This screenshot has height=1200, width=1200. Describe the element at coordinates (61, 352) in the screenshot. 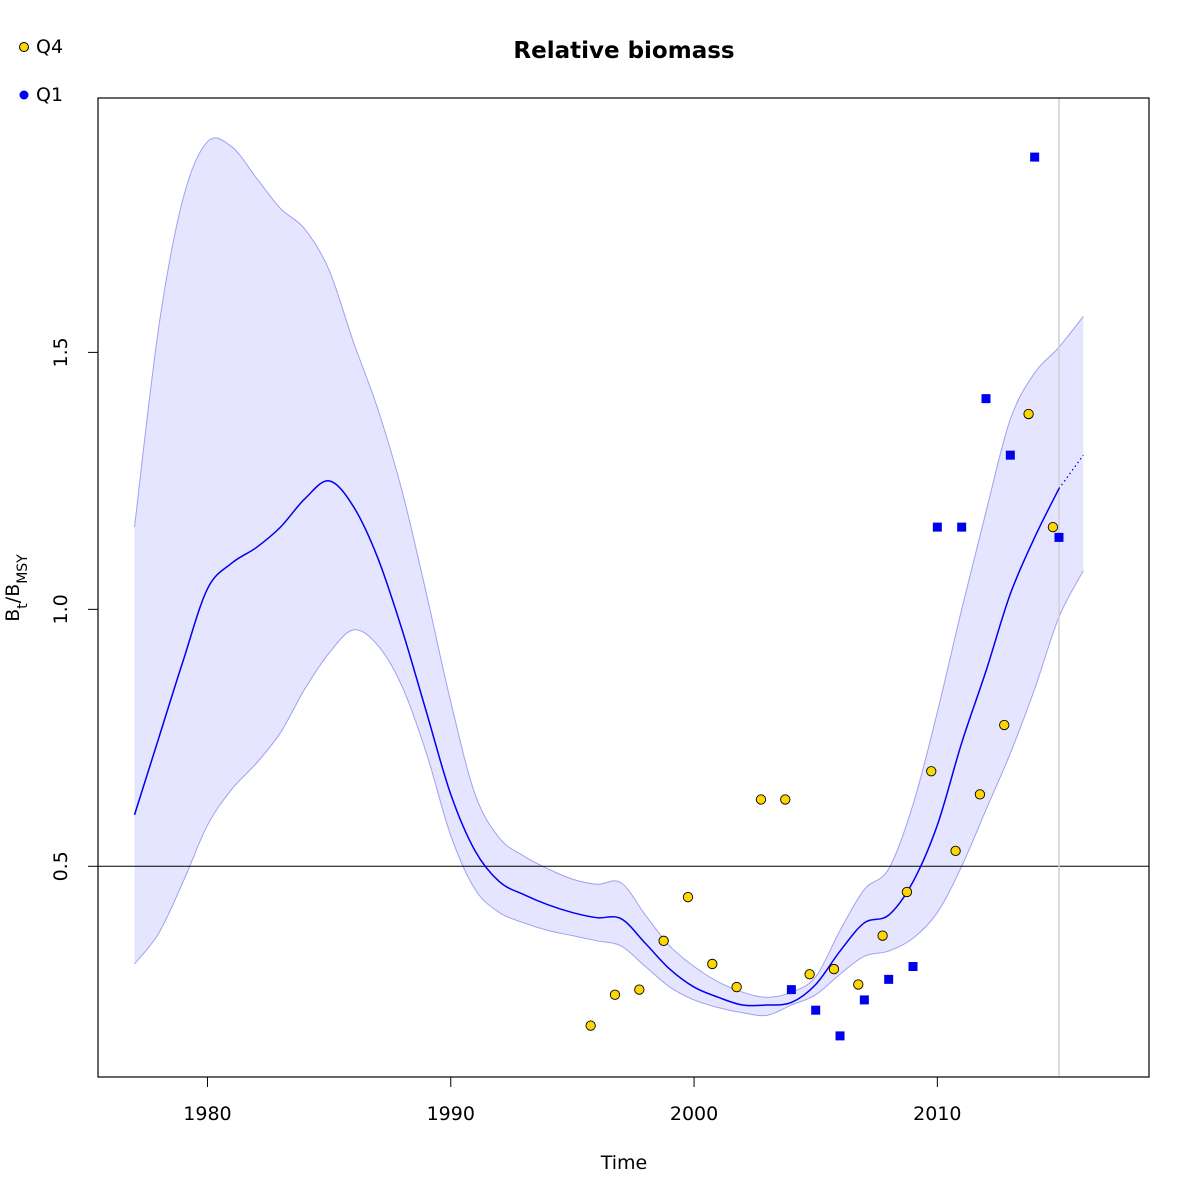

I see `y-tick-label: 1.5` at that location.